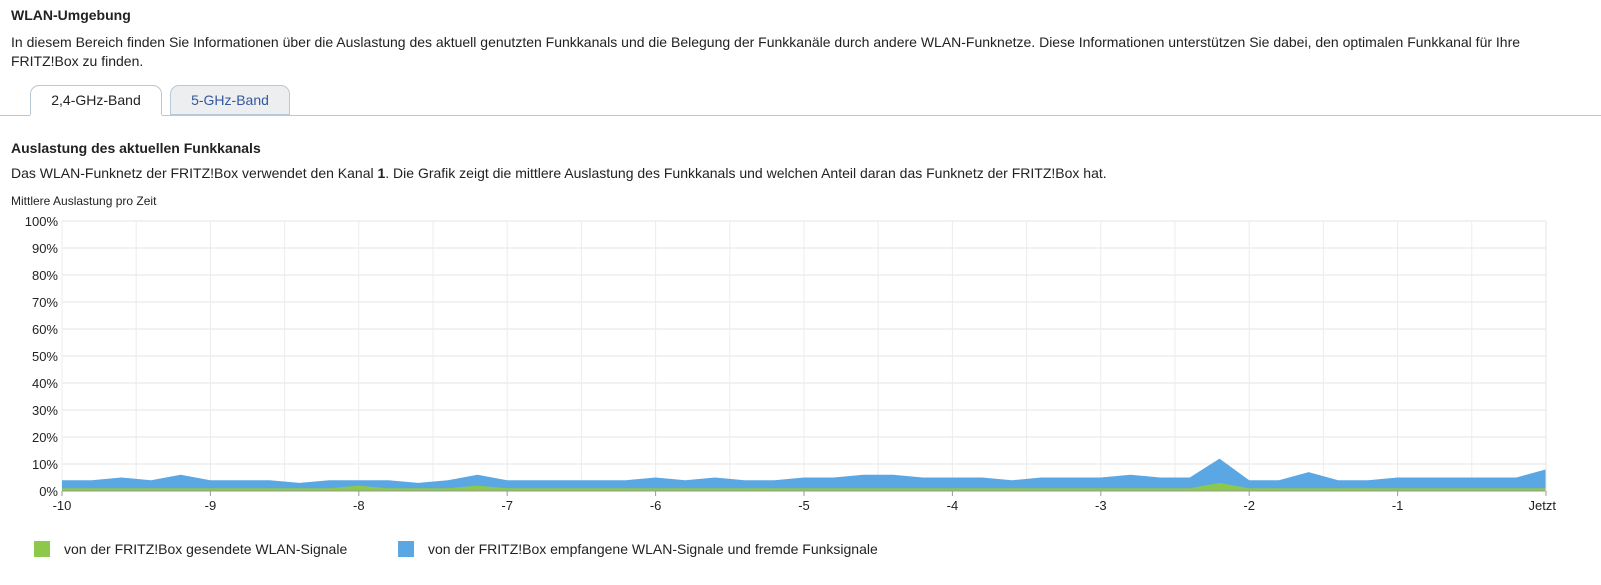 This screenshot has height=585, width=1601. Describe the element at coordinates (1543, 505) in the screenshot. I see `x-tick-label: Jetzt` at that location.